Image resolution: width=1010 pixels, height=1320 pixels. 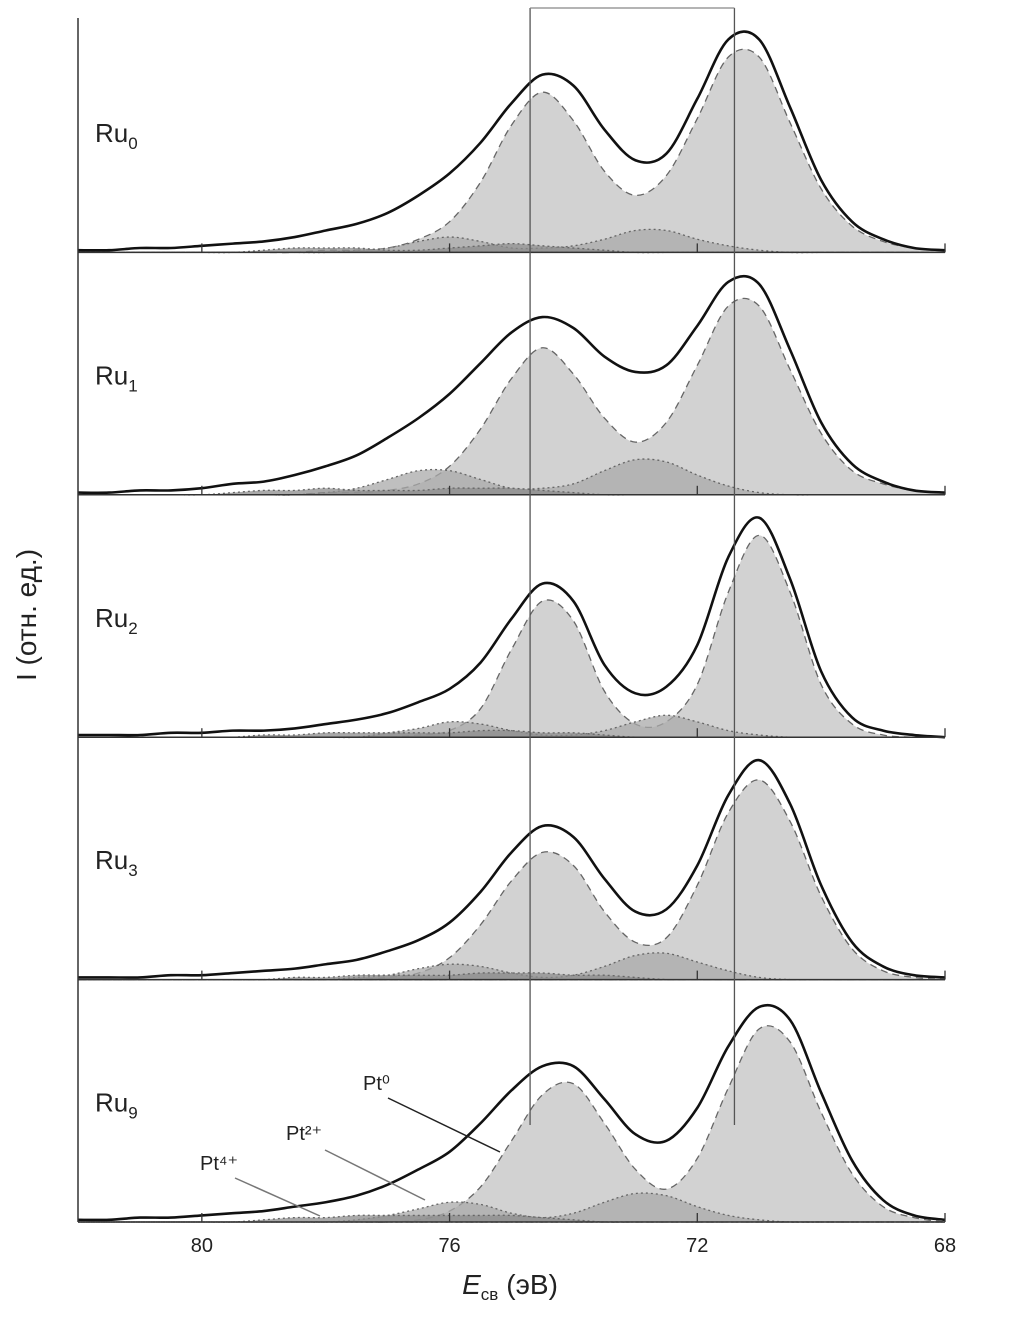 I want to click on component-annotation: Pt⁴⁺, so click(x=219, y=1164).